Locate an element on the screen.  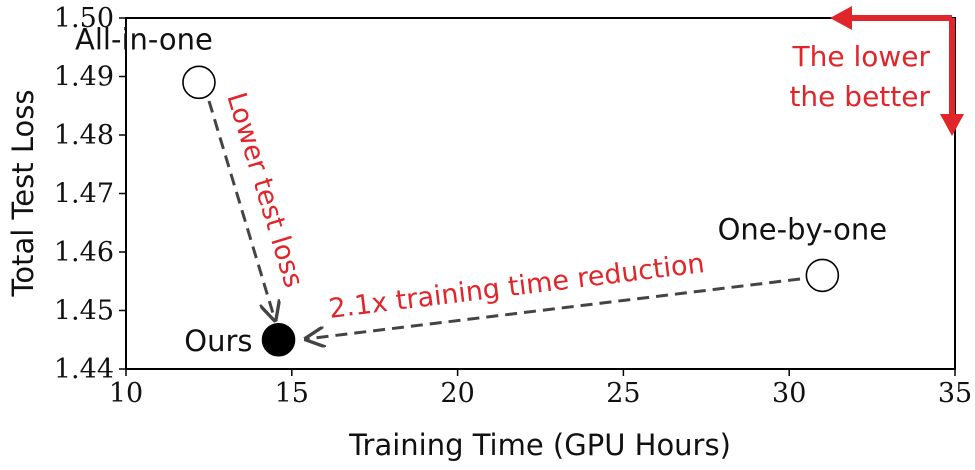
down-arrowhead-icon is located at coordinates (952, 125).